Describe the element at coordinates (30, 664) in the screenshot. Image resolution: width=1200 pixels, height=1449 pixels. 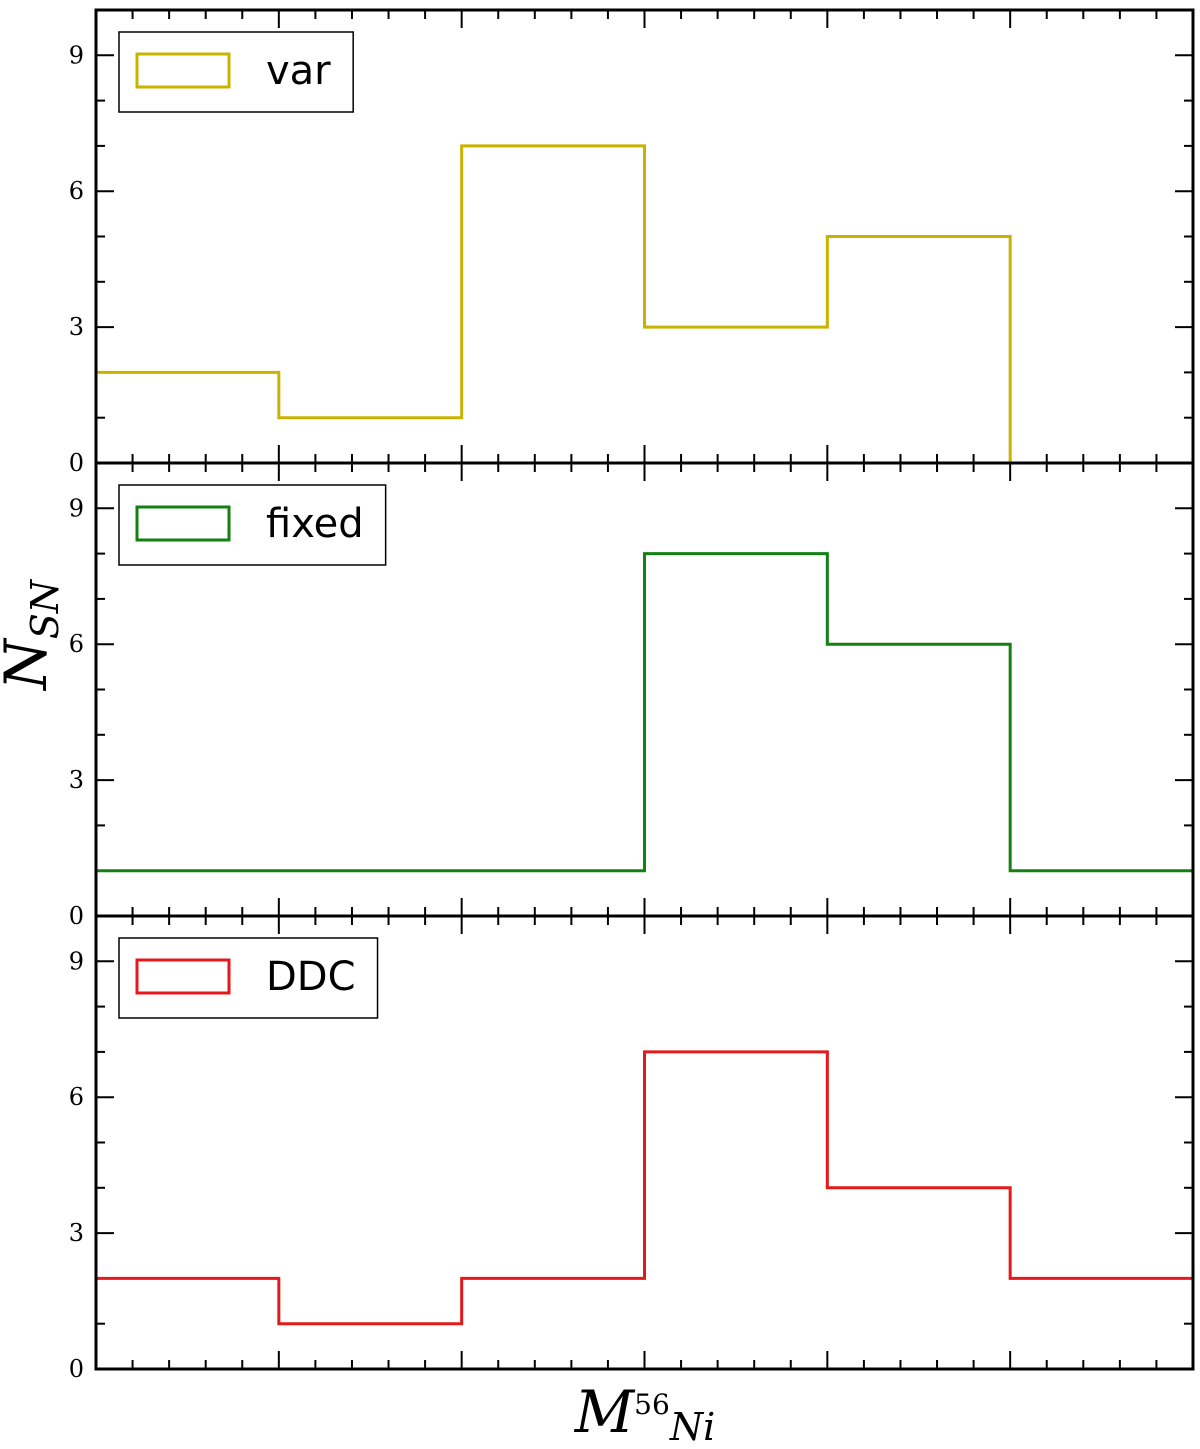
I see `y-axis-label-base: N` at that location.